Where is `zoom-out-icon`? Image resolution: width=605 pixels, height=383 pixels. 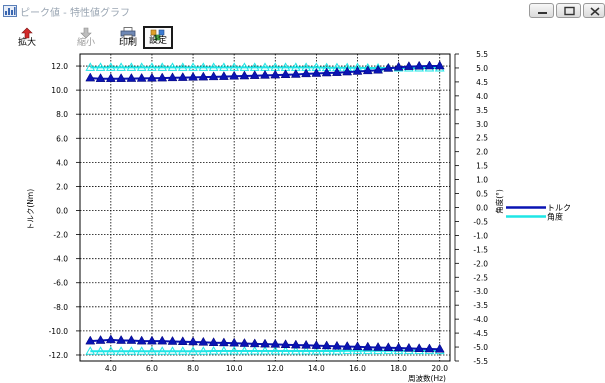 zoom-out-icon is located at coordinates (86, 33).